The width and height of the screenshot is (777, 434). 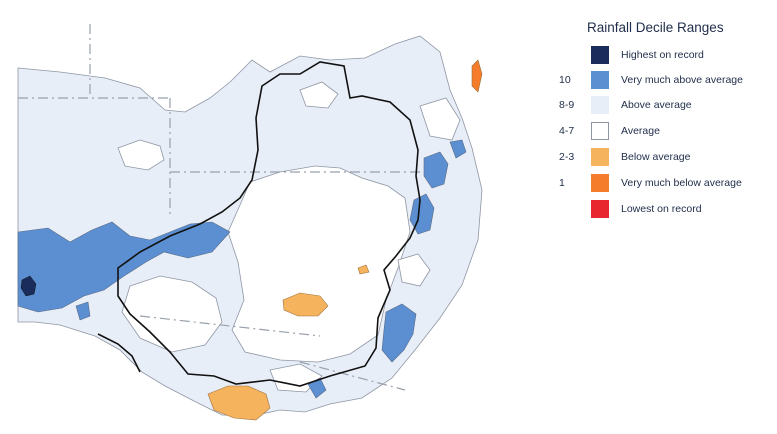 I want to click on legend-range: 10, so click(x=565, y=80).